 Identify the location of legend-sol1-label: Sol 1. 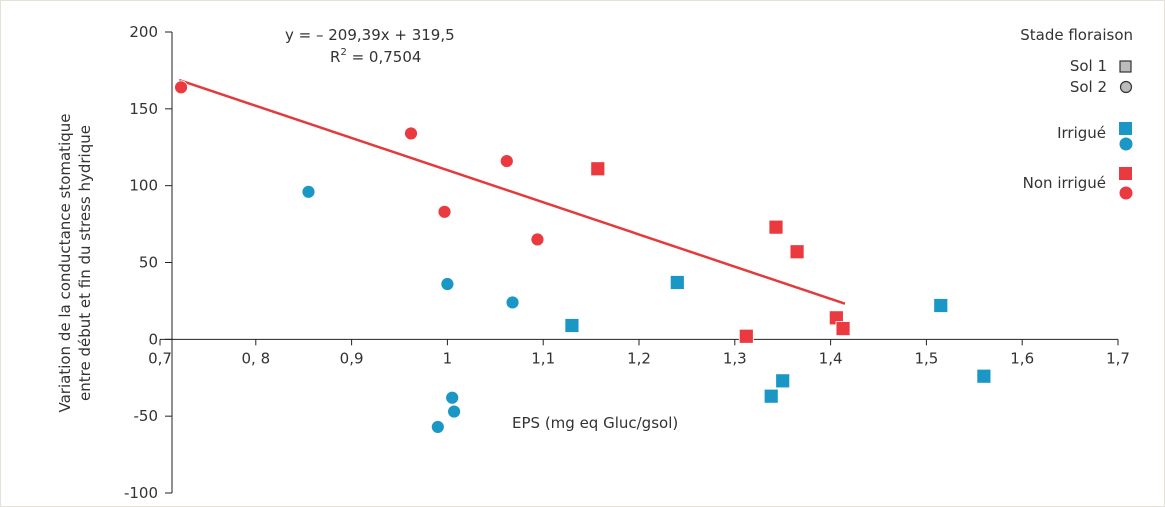
(1088, 66).